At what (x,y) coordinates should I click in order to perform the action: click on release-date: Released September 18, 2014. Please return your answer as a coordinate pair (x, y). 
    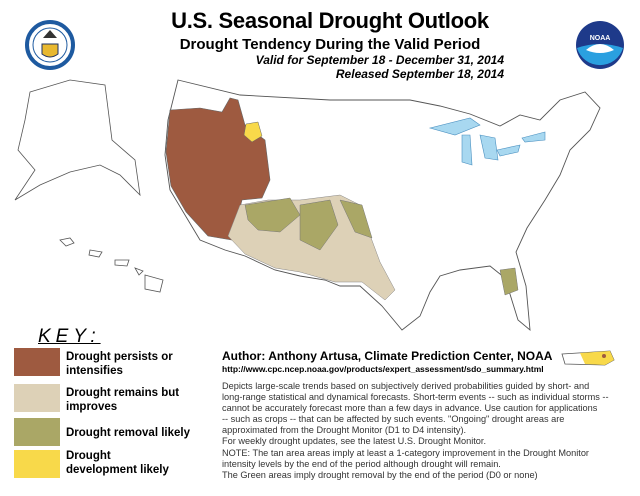
    Looking at the image, I should click on (419, 74).